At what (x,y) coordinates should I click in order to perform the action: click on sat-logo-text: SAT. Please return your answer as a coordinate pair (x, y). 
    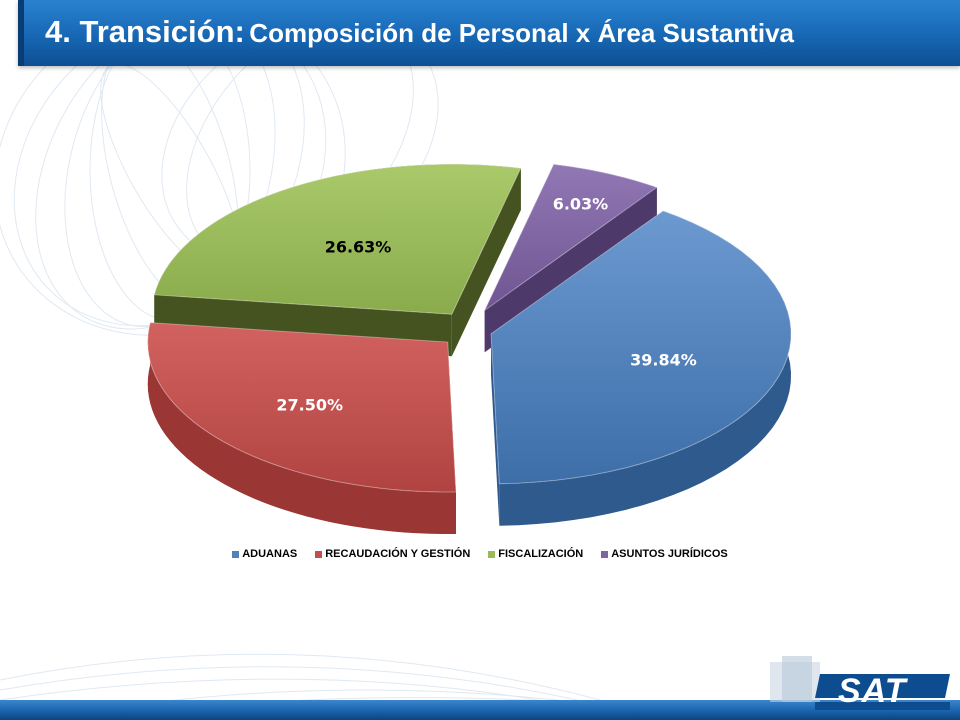
    Looking at the image, I should click on (872, 691).